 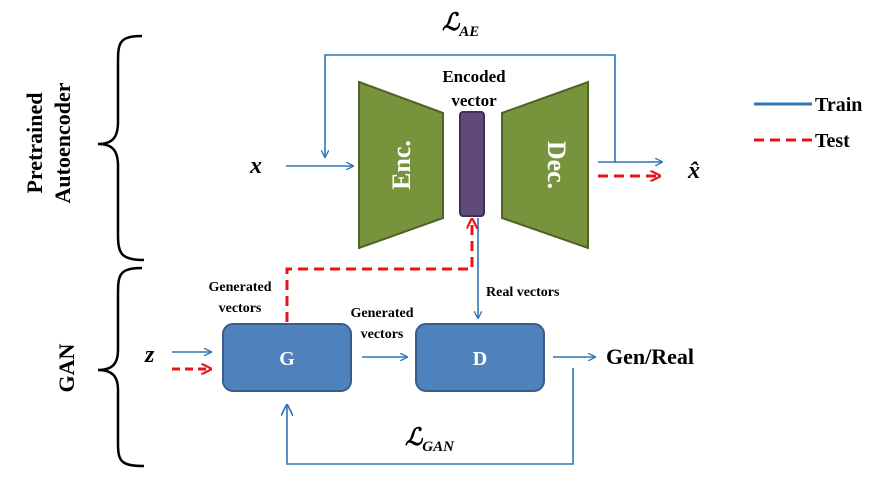 I want to click on generator-block, so click(x=287, y=357).